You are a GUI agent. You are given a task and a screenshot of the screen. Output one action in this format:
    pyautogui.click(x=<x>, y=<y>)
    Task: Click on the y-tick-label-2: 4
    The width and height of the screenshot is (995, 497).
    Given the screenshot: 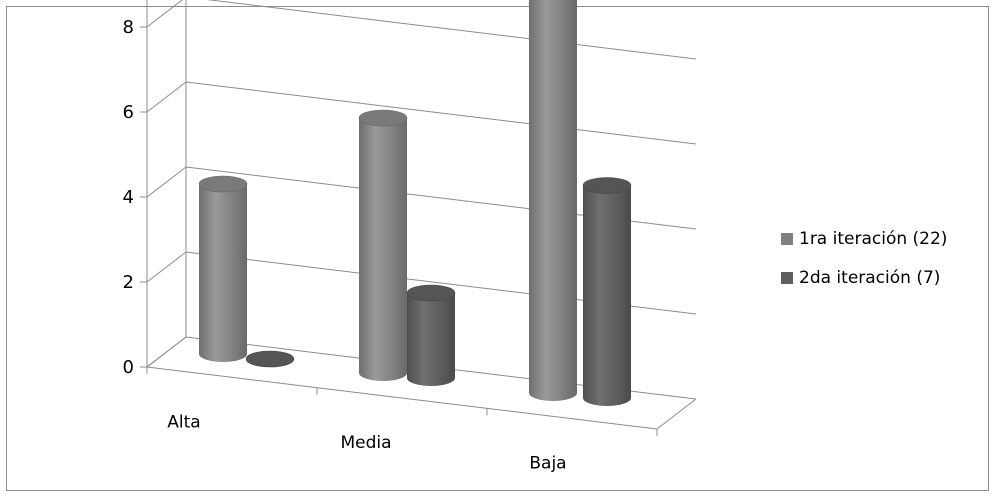 What is the action you would take?
    pyautogui.click(x=128, y=197)
    